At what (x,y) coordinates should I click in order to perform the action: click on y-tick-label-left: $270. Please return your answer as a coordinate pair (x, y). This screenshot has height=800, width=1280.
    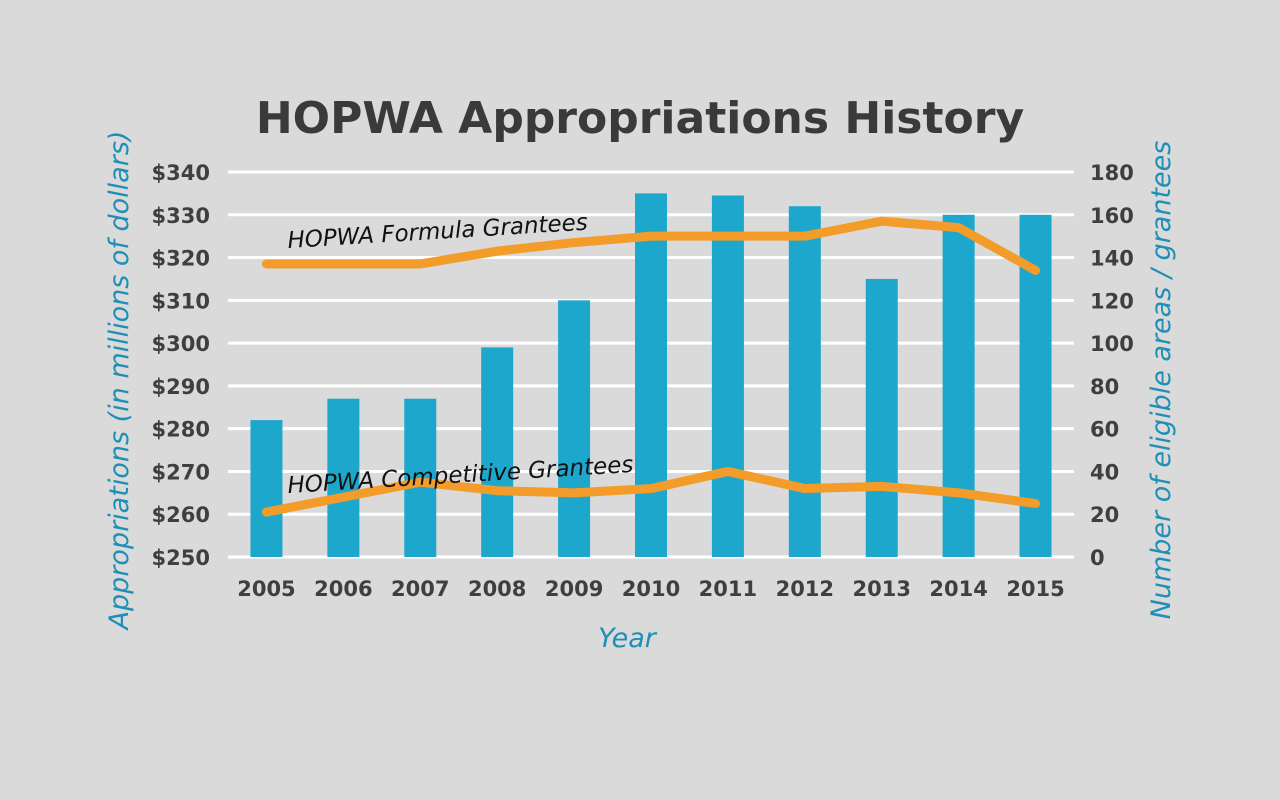
    Looking at the image, I should click on (181, 472).